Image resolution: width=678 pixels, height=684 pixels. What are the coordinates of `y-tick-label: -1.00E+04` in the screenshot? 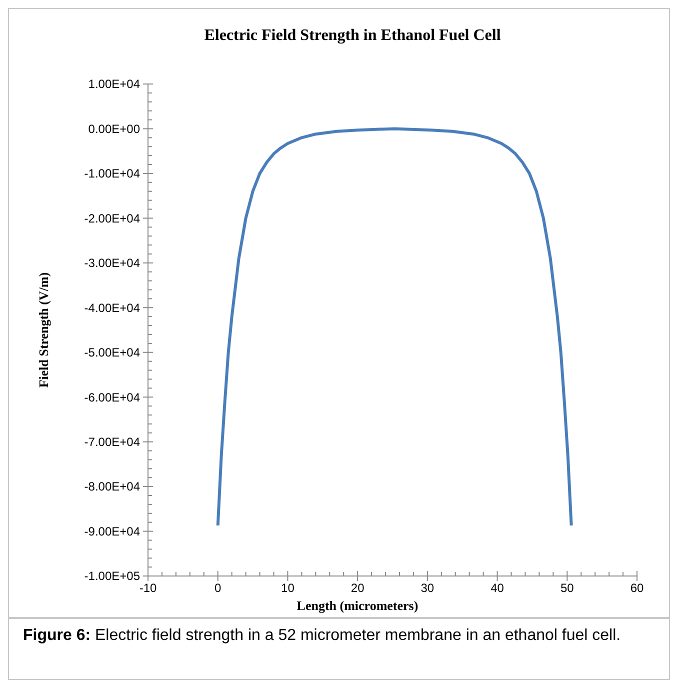 It's located at (112, 173).